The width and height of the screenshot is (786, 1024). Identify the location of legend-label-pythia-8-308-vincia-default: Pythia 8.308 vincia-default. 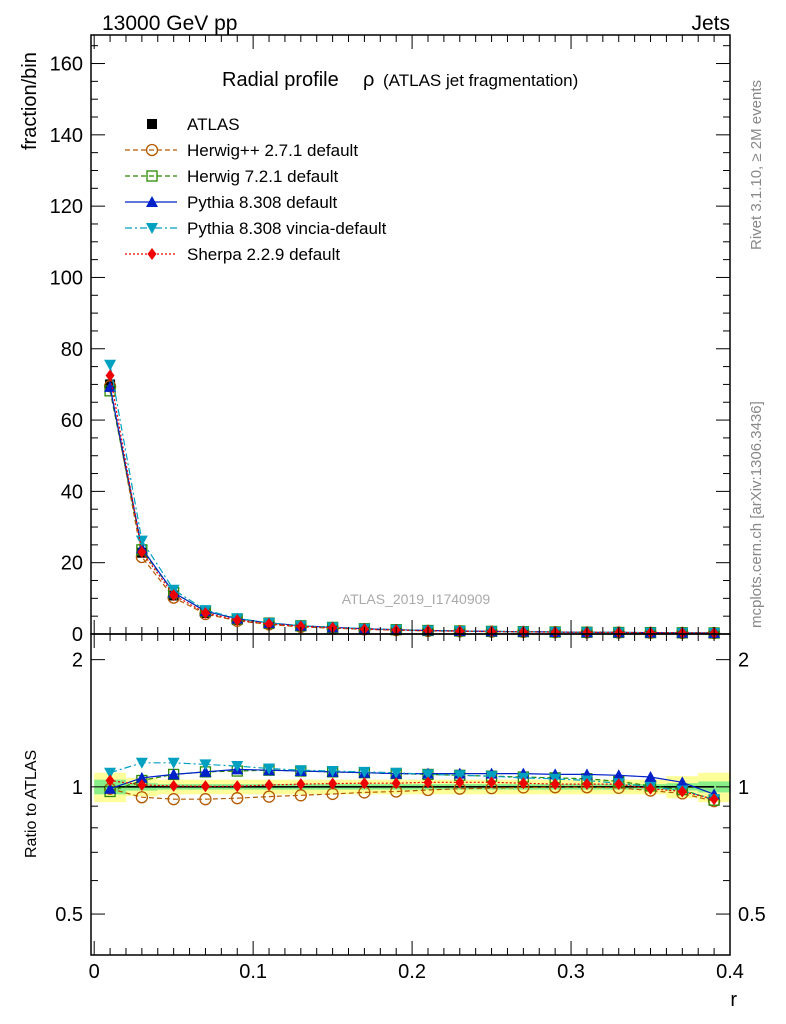
(287, 228).